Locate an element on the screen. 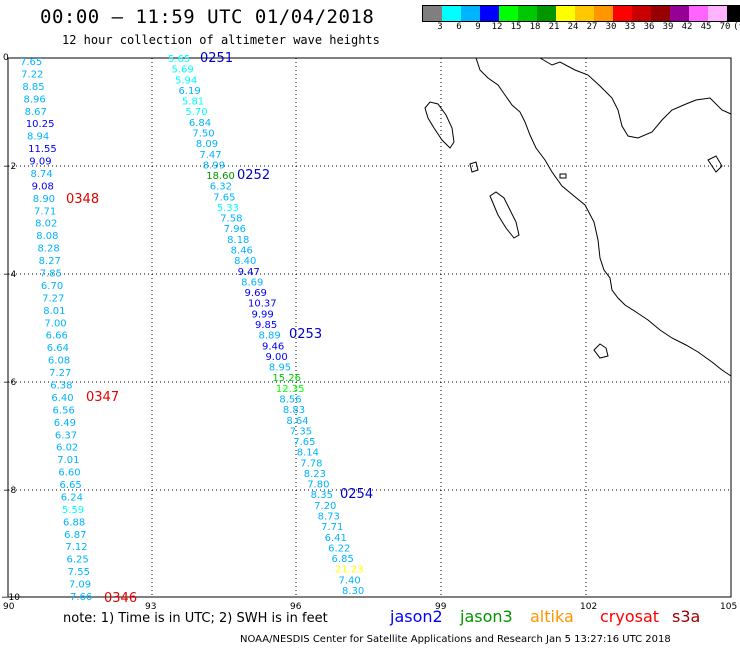 The image size is (740, 650). pass-time-label: 0348 is located at coordinates (82, 199).